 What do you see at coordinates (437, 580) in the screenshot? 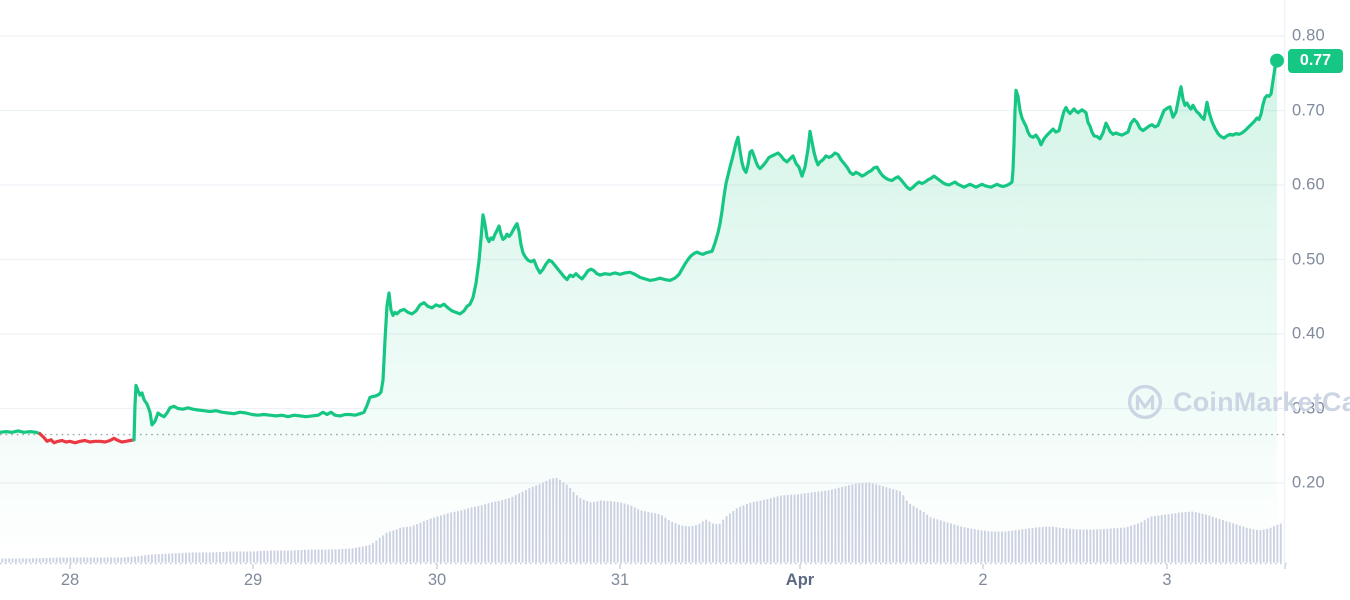
I see `x-tick-label-30: 30` at bounding box center [437, 580].